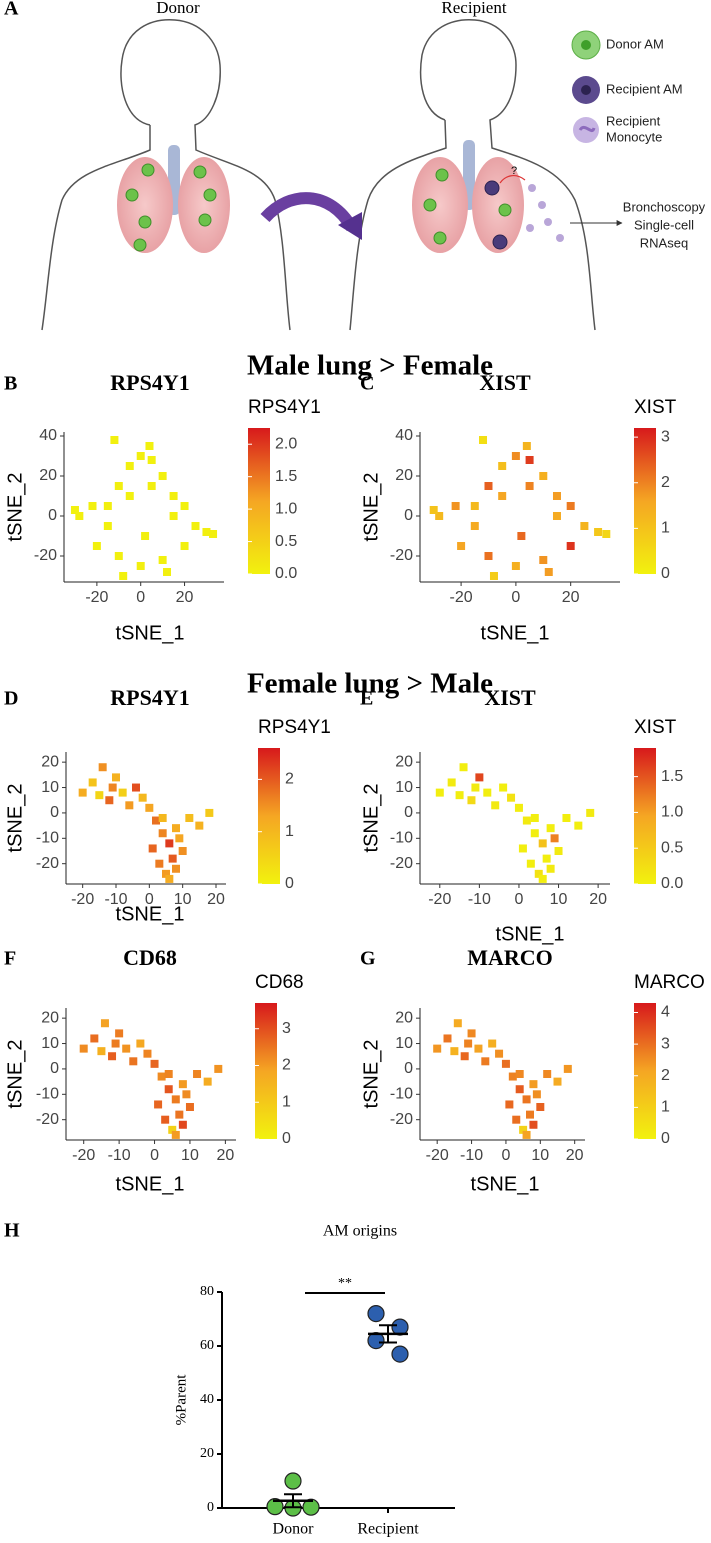 The height and width of the screenshot is (1543, 711). What do you see at coordinates (360, 1231) in the screenshot?
I see `chart-title: AM origins` at bounding box center [360, 1231].